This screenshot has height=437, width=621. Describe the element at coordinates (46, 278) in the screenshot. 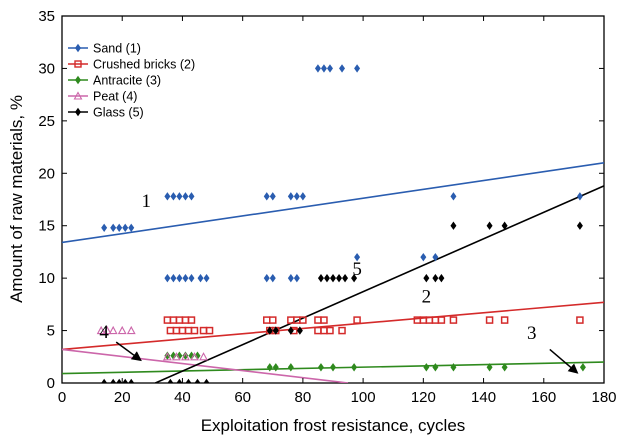

I see `y-tick-label: 10` at that location.